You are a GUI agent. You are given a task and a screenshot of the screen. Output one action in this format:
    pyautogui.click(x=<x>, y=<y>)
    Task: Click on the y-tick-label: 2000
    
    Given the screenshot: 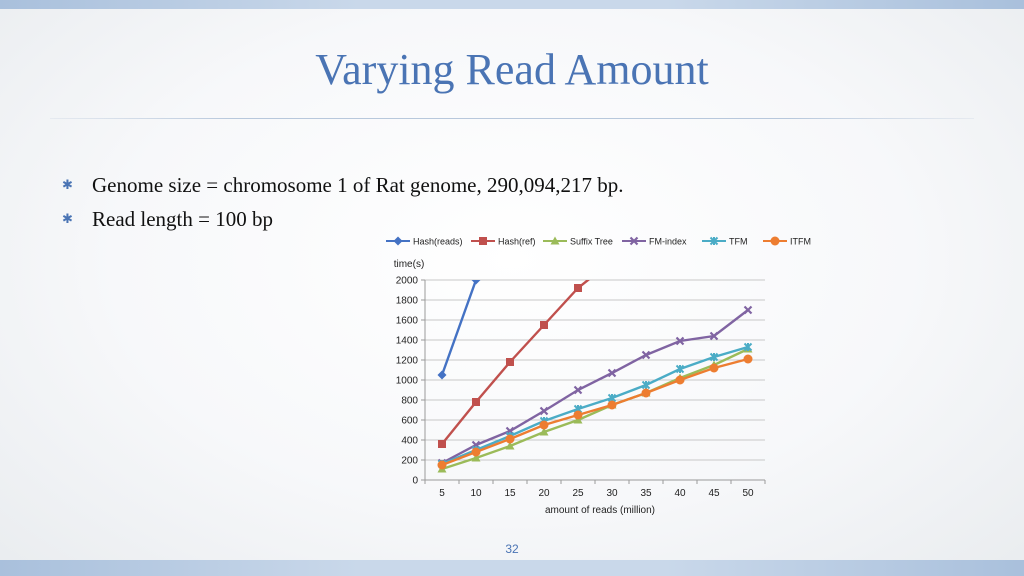 What is the action you would take?
    pyautogui.click(x=407, y=281)
    